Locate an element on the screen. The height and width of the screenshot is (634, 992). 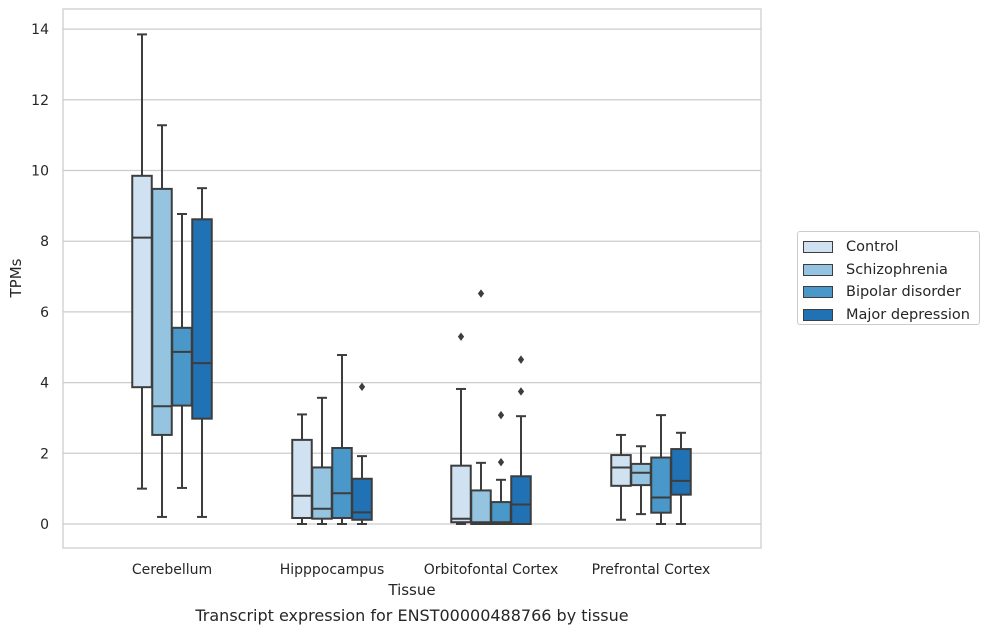
x-tick-label: Hipppocampus is located at coordinates (332, 570).